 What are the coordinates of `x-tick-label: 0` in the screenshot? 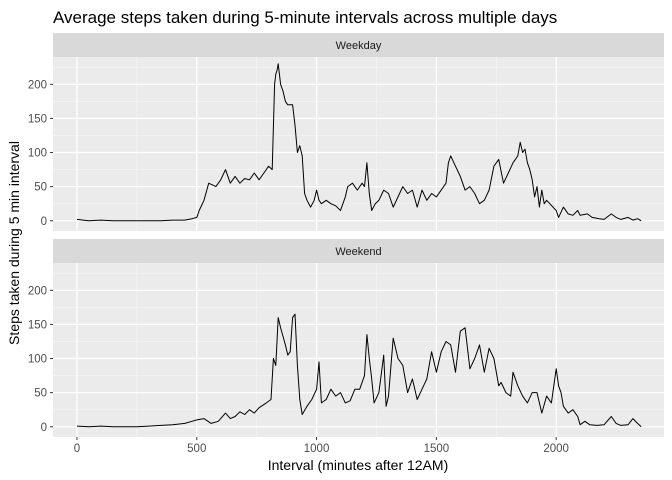 It's located at (77, 449).